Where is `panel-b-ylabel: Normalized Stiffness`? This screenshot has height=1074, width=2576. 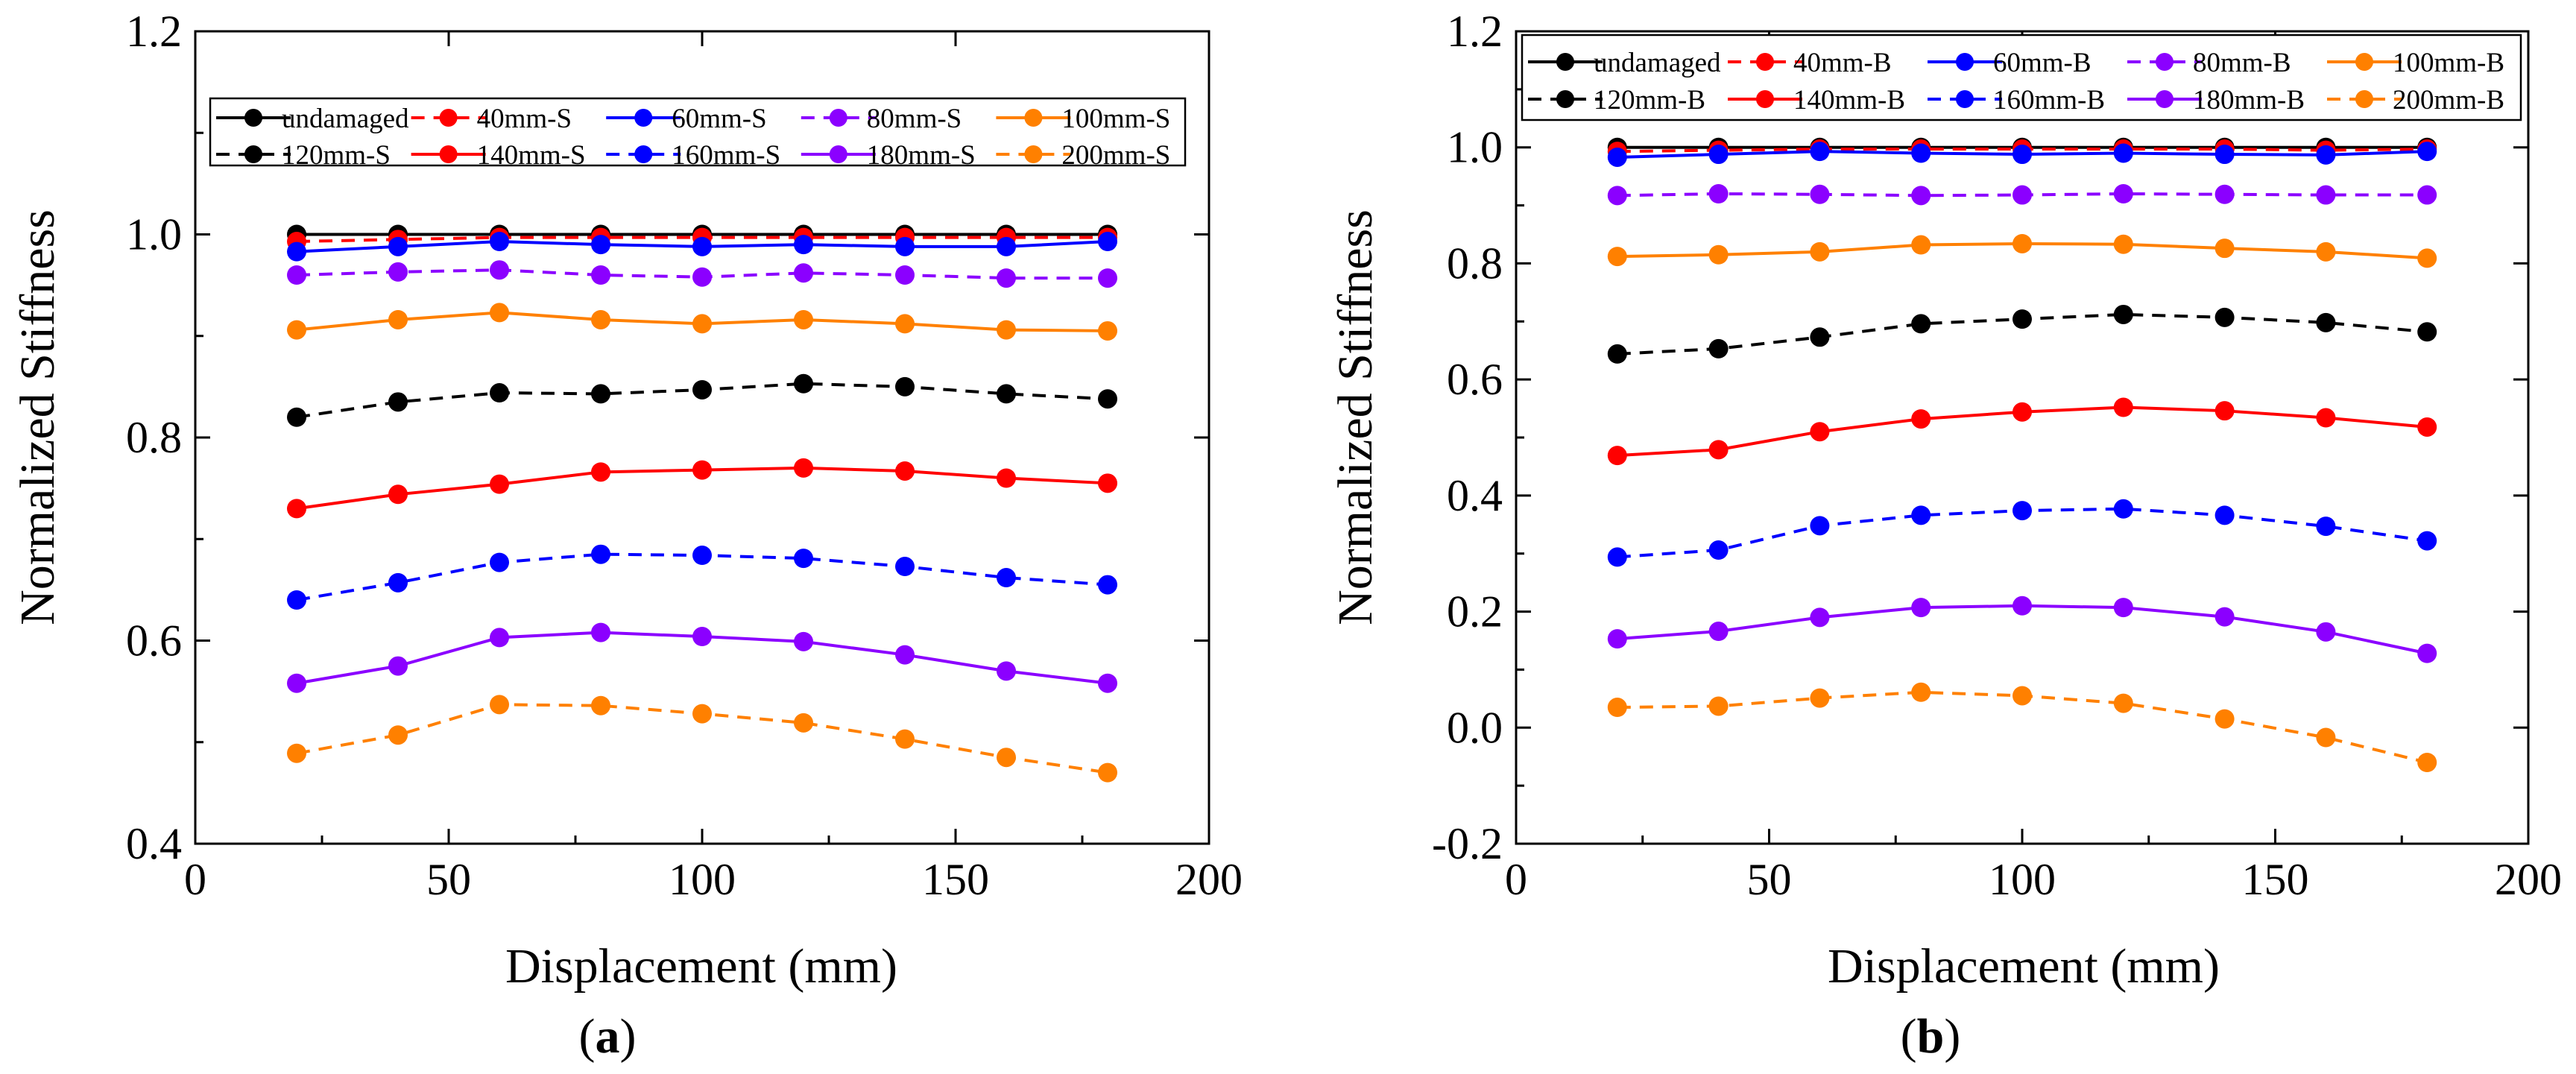
panel-b-ylabel: Normalized Stiffness is located at coordinates (1355, 417).